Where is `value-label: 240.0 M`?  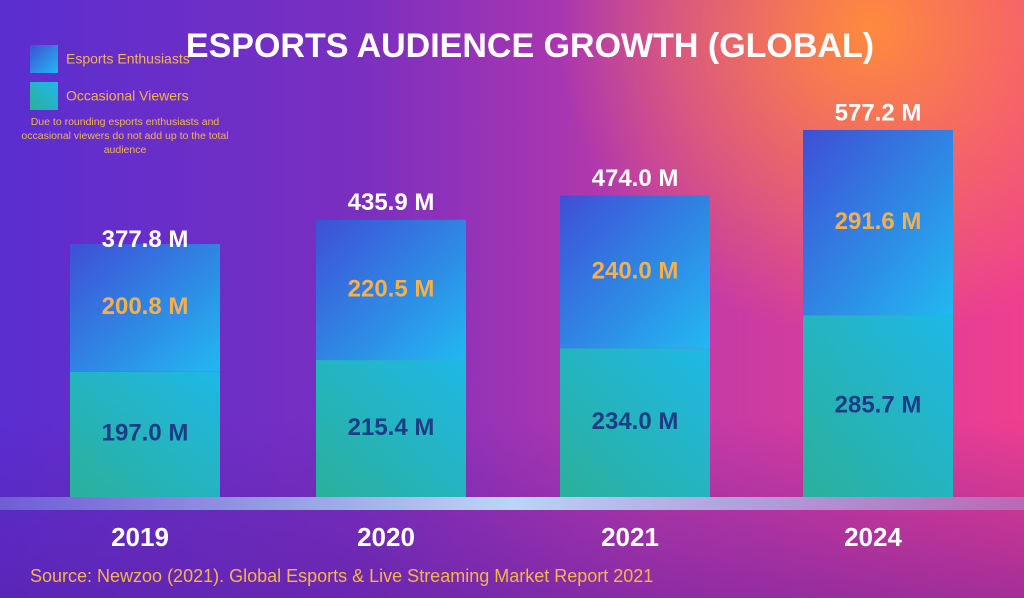
value-label: 240.0 M is located at coordinates (635, 270).